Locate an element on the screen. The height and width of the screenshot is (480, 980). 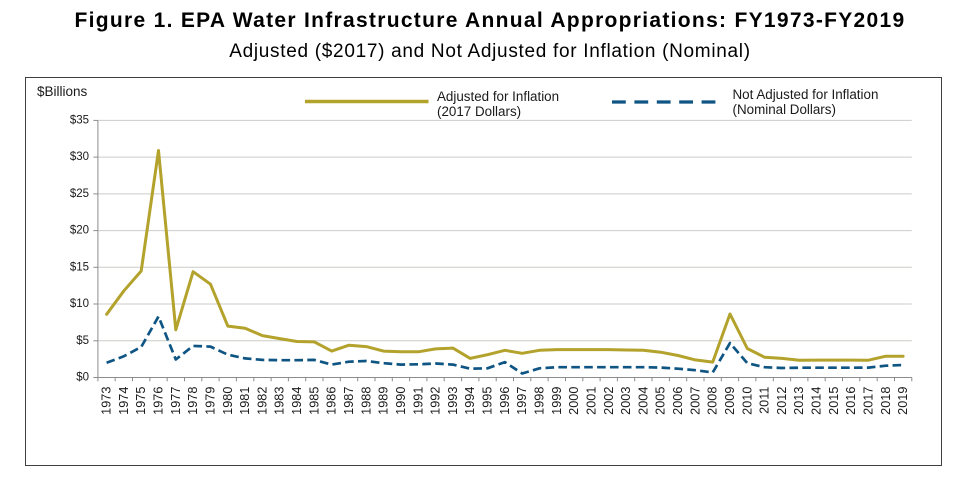
svg-text: 1984 is located at coordinates (297, 401).